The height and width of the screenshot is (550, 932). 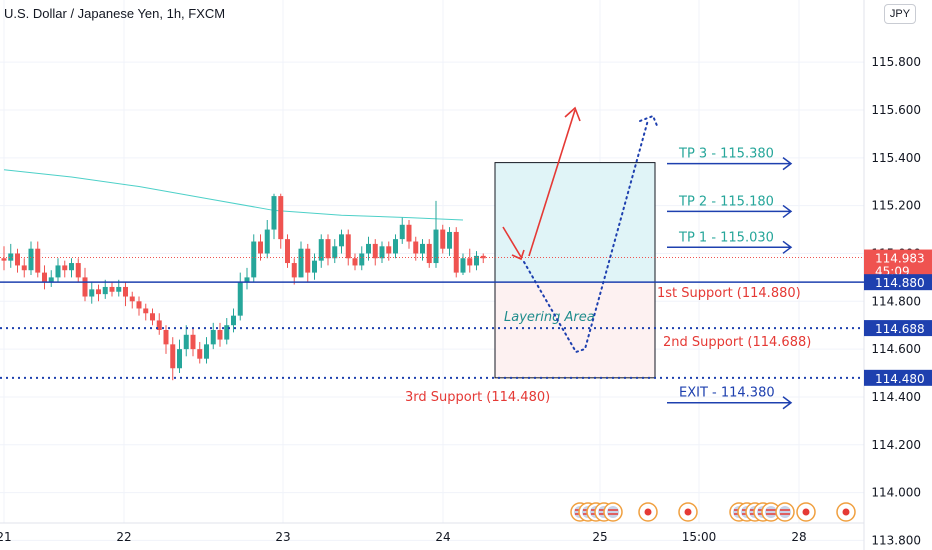 I want to click on support-price-tag-text: 114.880, so click(x=900, y=283).